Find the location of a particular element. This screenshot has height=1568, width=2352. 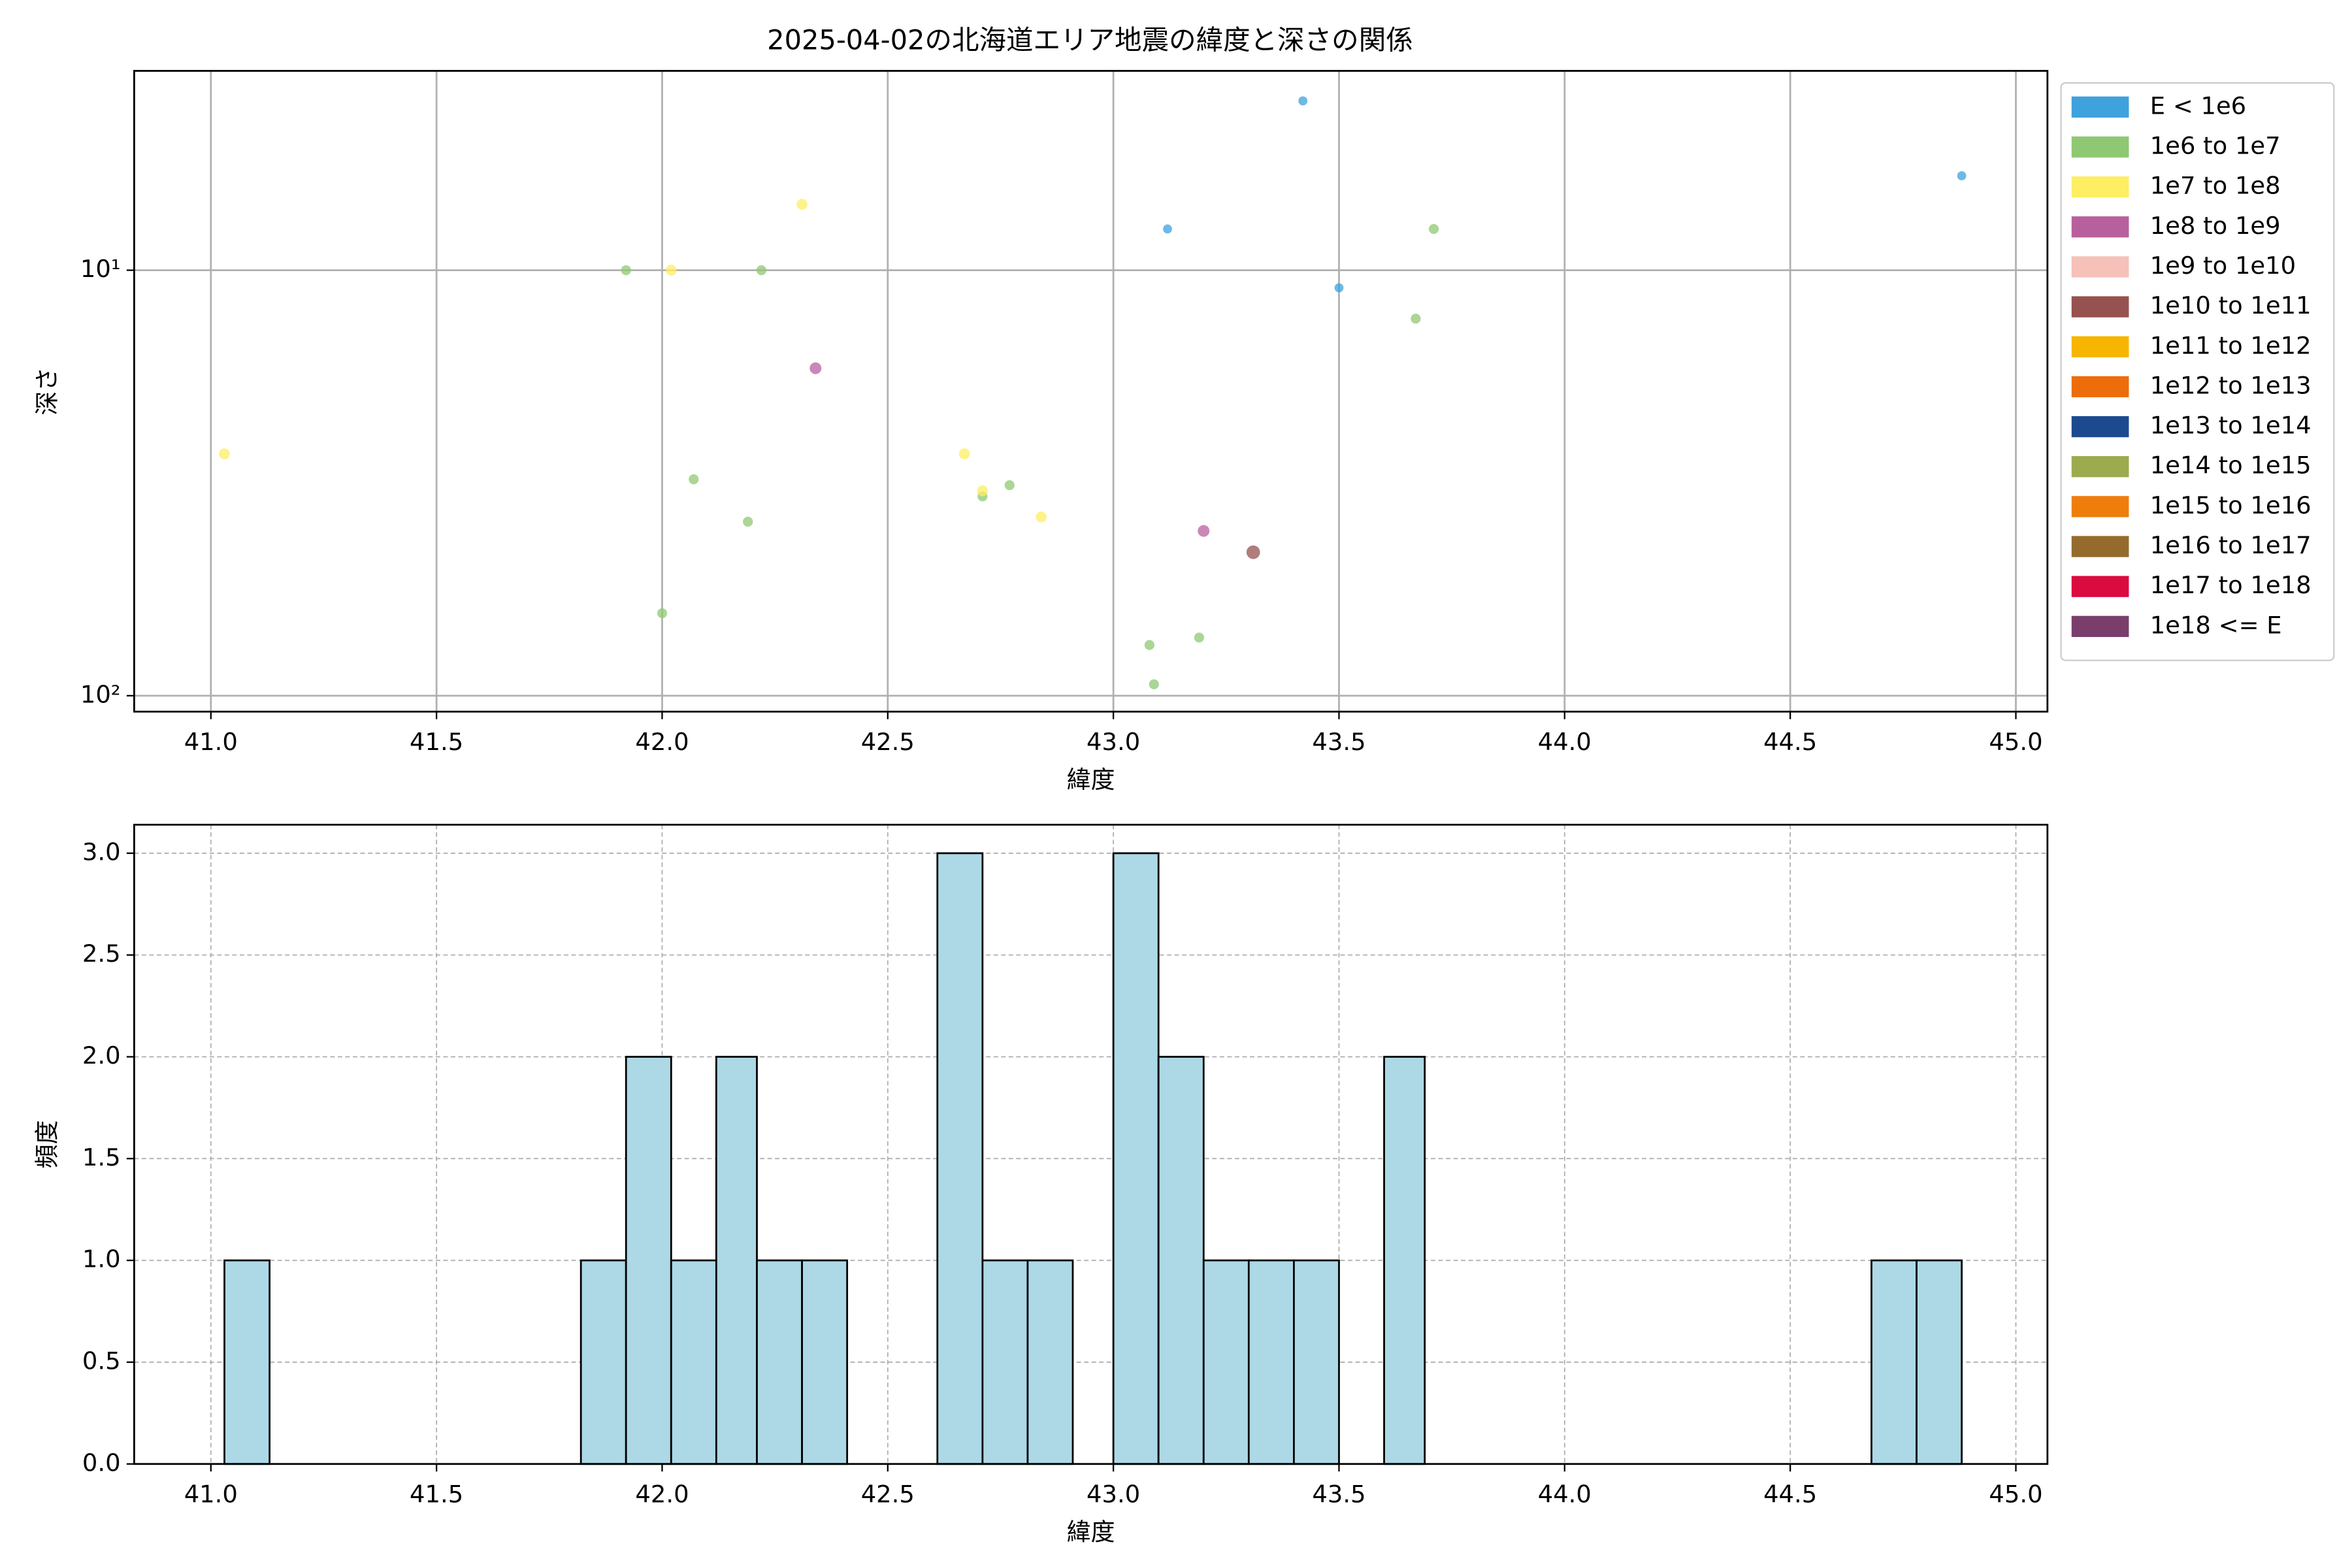

y-axis-label: 深さ is located at coordinates (47, 391).